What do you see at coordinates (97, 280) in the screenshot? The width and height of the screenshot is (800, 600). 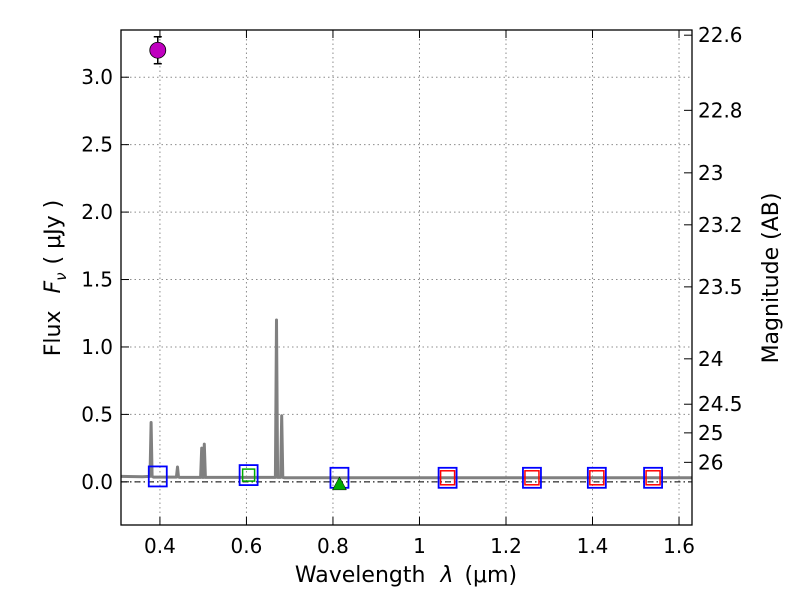 I see `y-tick-label: 1.5` at bounding box center [97, 280].